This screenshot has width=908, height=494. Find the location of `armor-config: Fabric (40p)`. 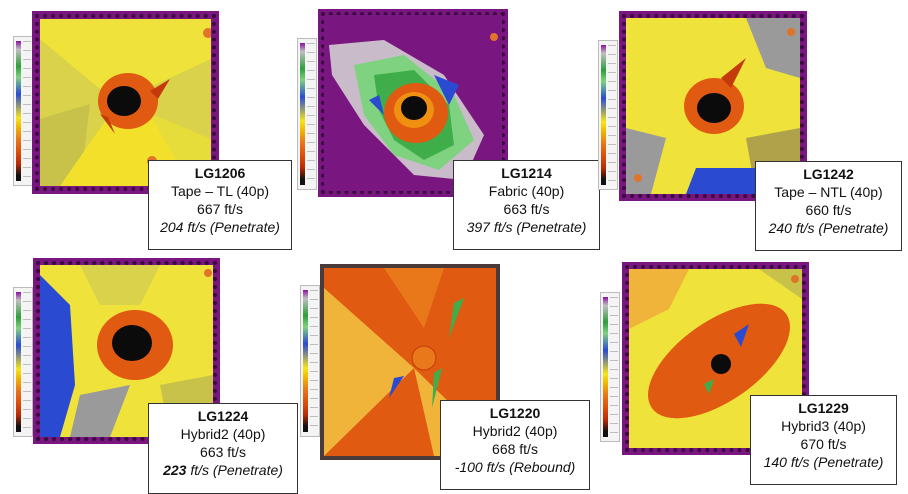

armor-config: Fabric (40p) is located at coordinates (526, 191).